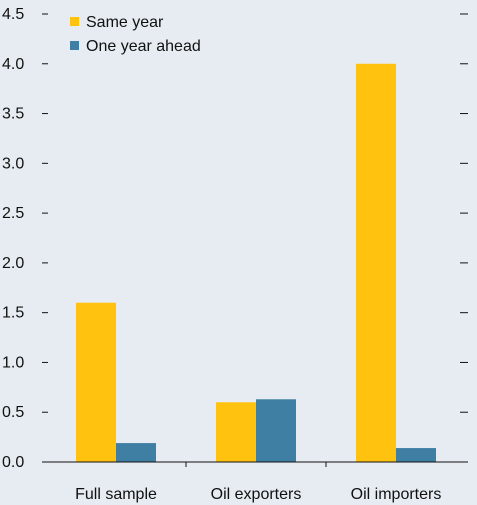  Describe the element at coordinates (13, 313) in the screenshot. I see `y-tick-label: 1.5` at that location.